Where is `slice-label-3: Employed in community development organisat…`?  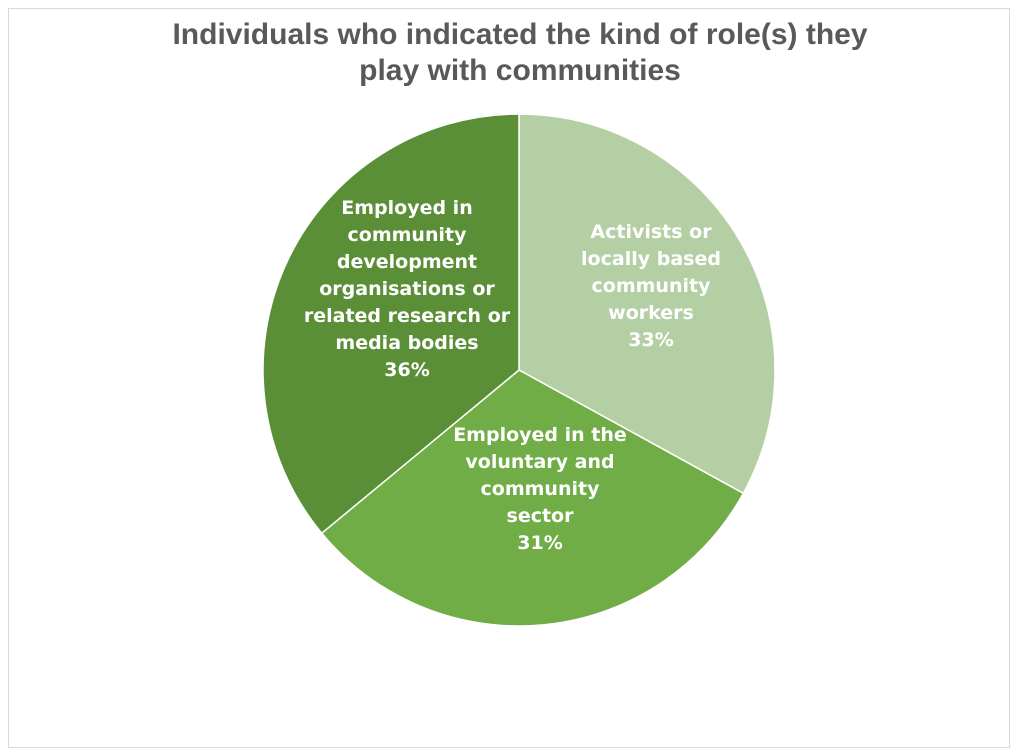 slice-label-3: Employed in community development organisat… is located at coordinates (407, 289).